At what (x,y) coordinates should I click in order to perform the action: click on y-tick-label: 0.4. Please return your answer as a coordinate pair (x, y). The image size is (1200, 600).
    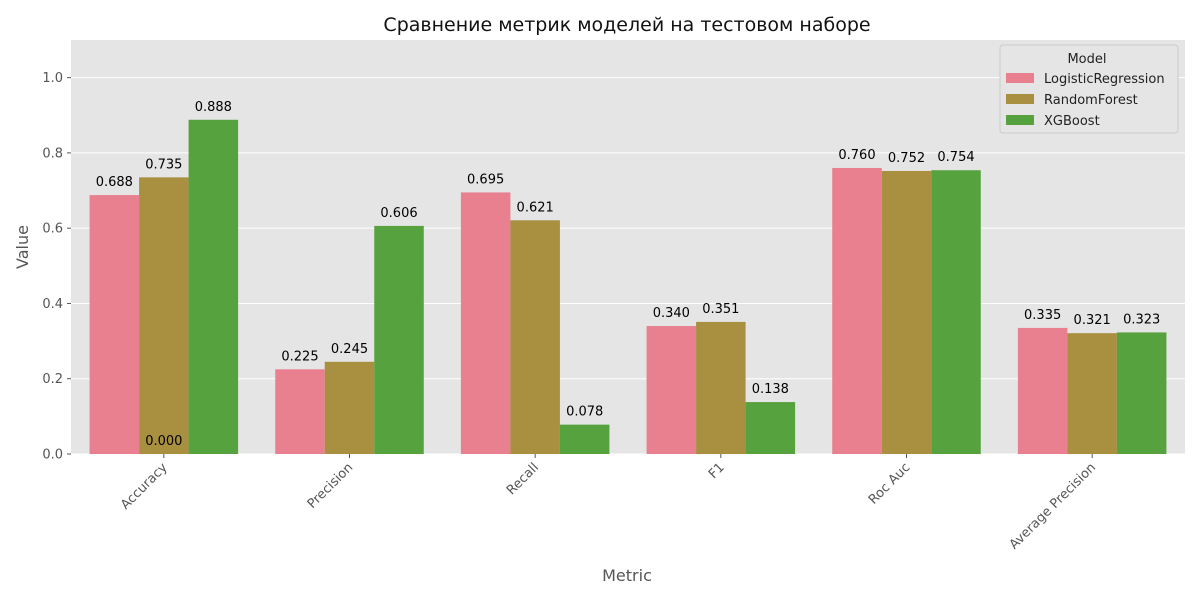
    Looking at the image, I should click on (52, 304).